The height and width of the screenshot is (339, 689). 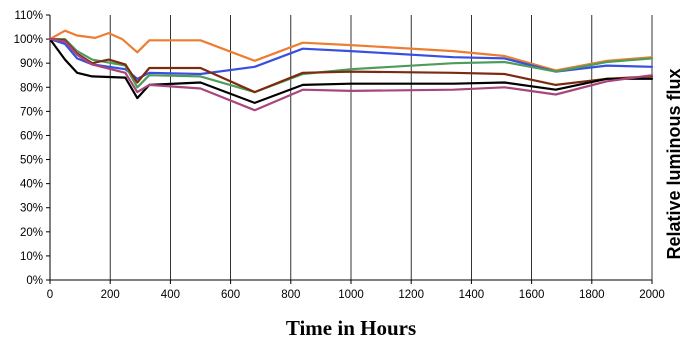 What do you see at coordinates (31, 209) in the screenshot?
I see `y-tick-label: 30%` at bounding box center [31, 209].